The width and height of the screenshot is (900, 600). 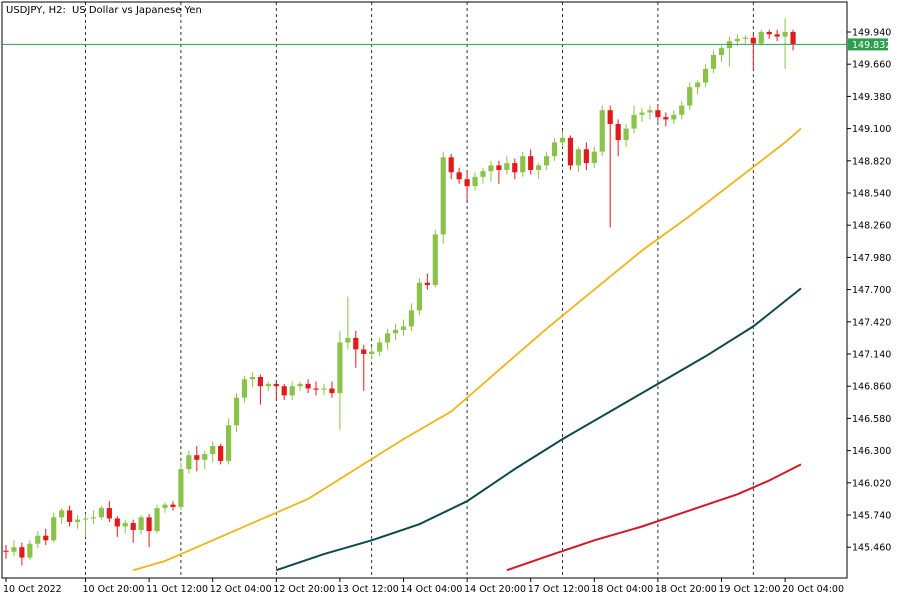 I want to click on x-tick-label: 14 Oct 04:00, so click(x=432, y=589).